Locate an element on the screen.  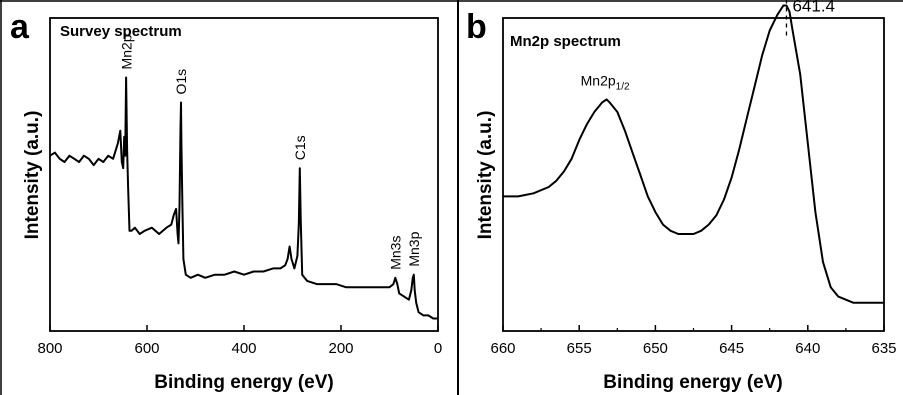
panel-letter-a: a is located at coordinates (20, 27).